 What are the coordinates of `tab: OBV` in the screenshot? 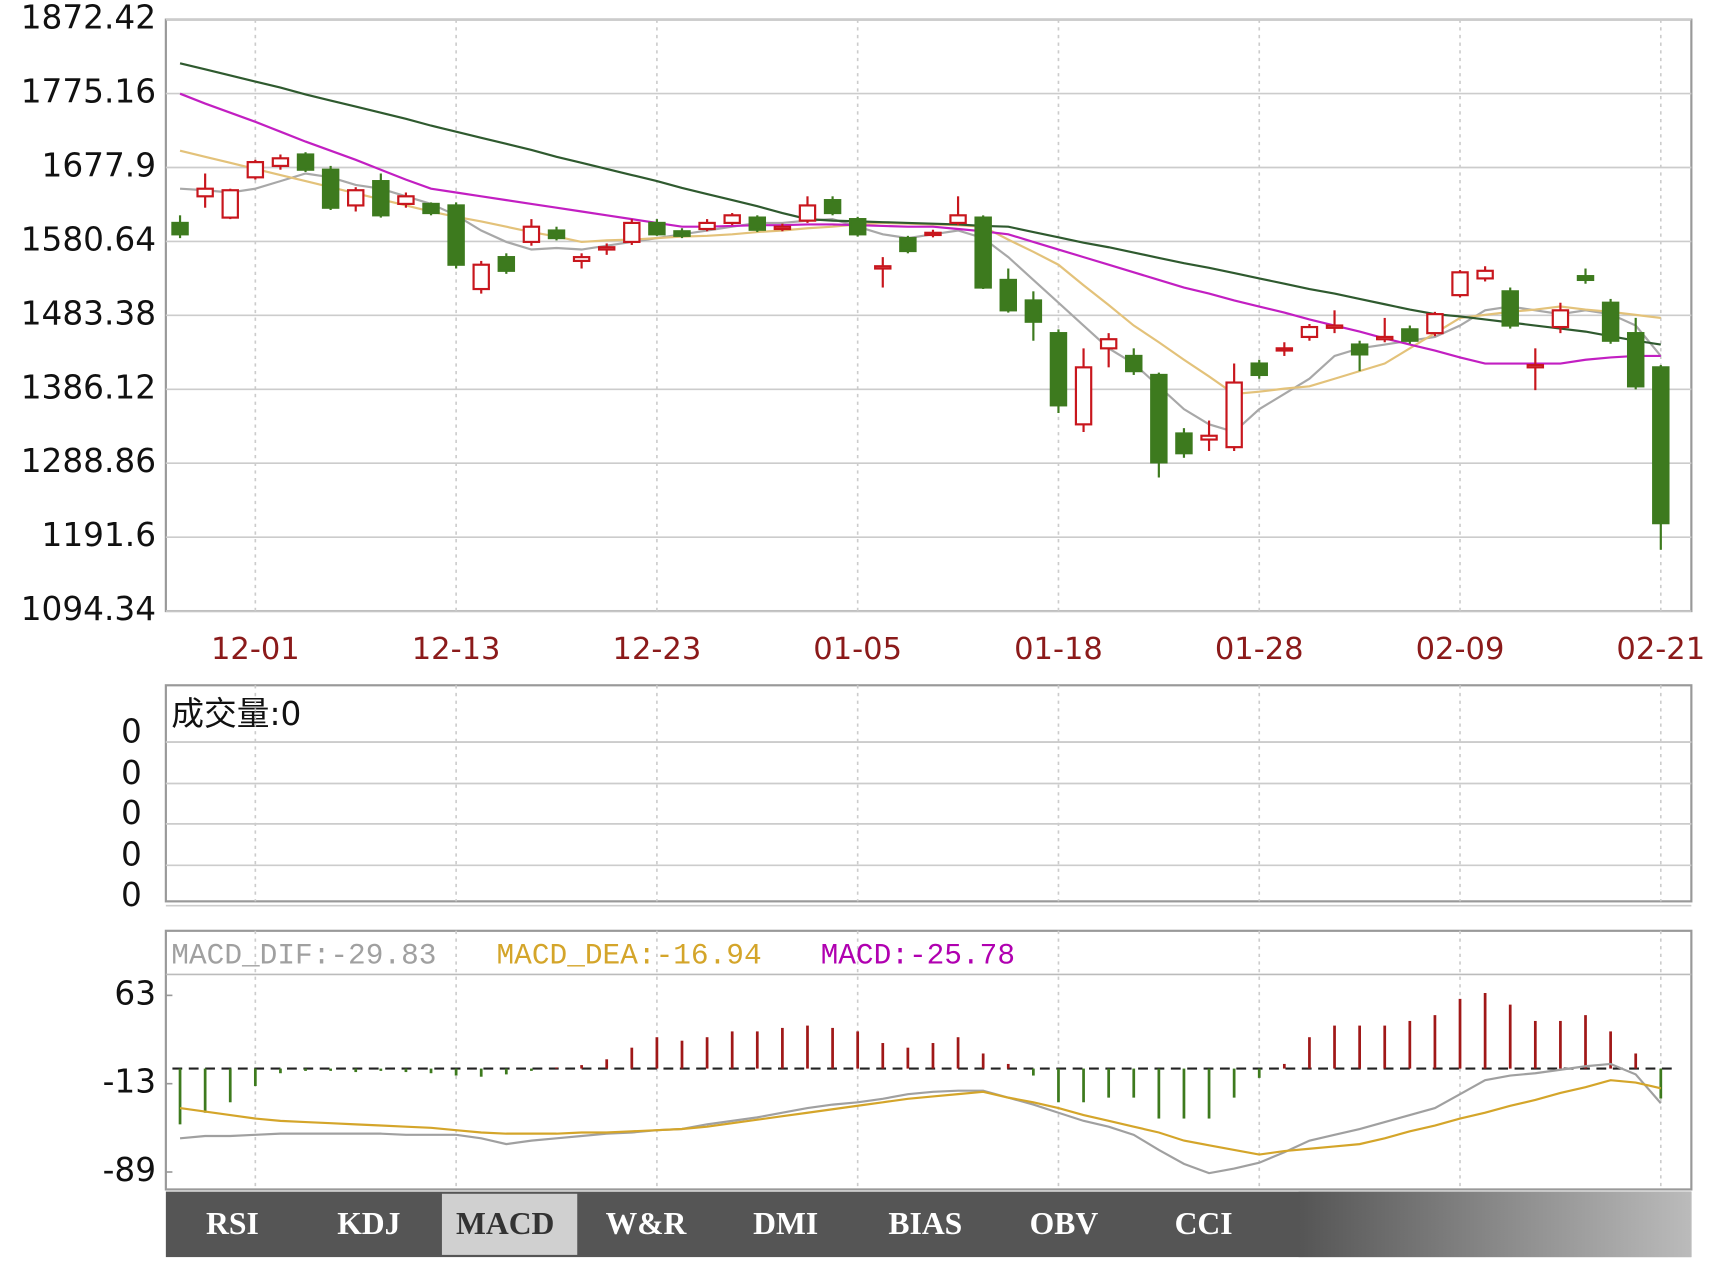 It's located at (1064, 1223).